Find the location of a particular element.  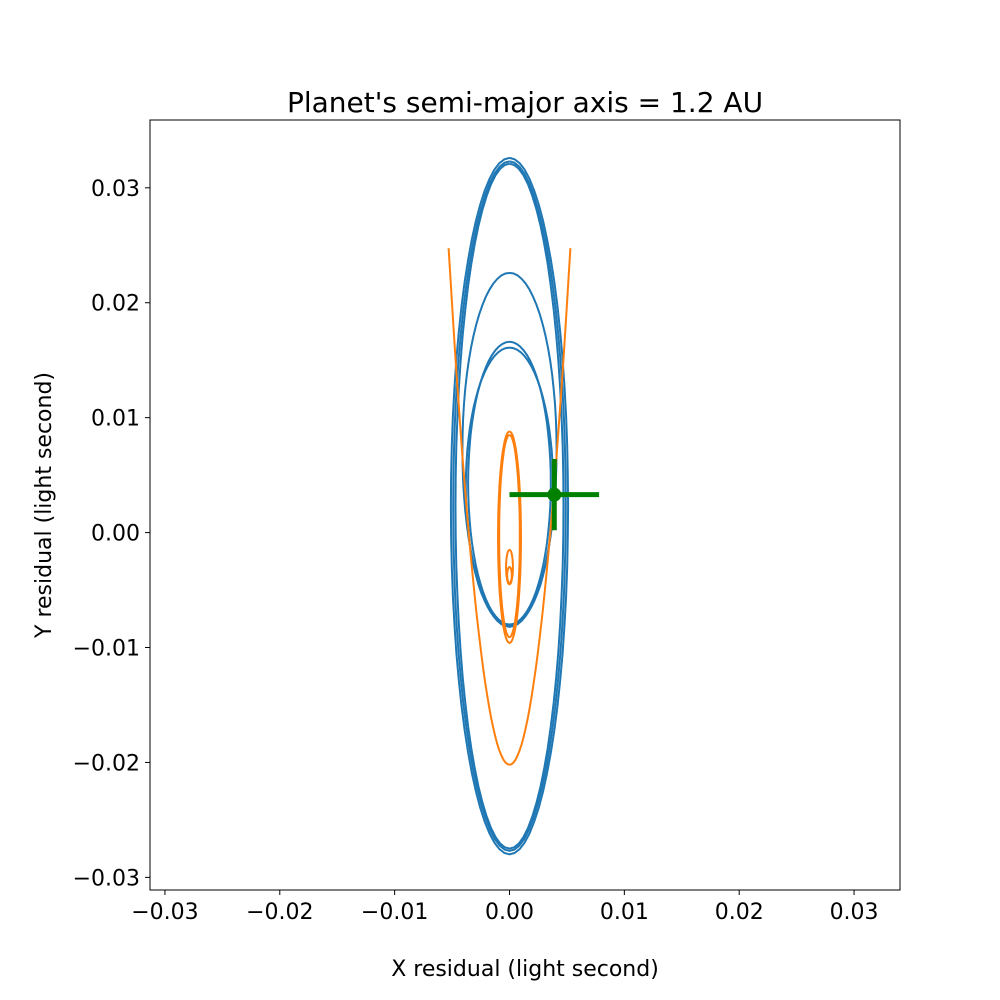

y-tick-label: −0.02 is located at coordinates (106, 763).